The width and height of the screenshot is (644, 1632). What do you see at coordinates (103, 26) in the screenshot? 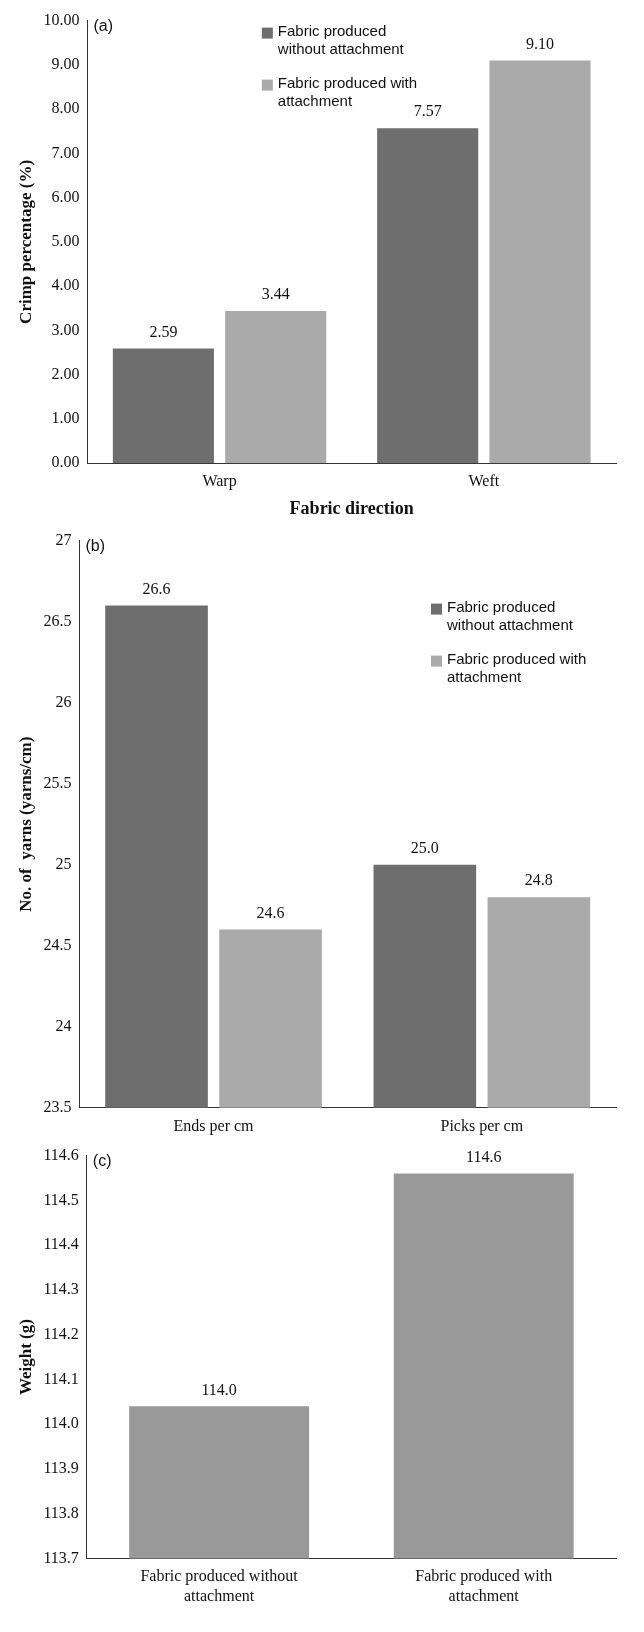
I see `chart-title: (a)` at bounding box center [103, 26].